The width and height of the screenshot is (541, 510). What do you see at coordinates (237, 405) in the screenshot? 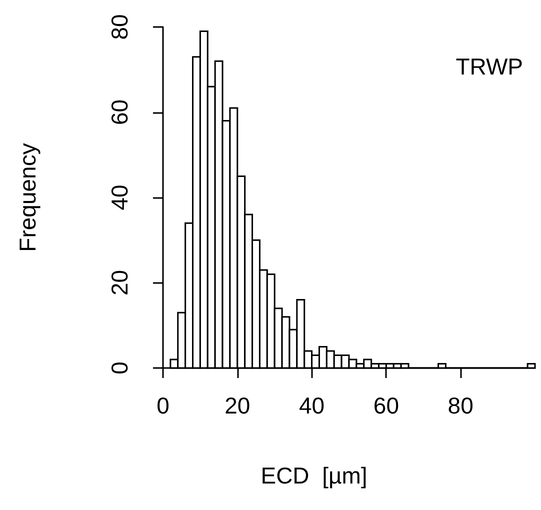
I see `x-tick-label: 20` at bounding box center [237, 405].